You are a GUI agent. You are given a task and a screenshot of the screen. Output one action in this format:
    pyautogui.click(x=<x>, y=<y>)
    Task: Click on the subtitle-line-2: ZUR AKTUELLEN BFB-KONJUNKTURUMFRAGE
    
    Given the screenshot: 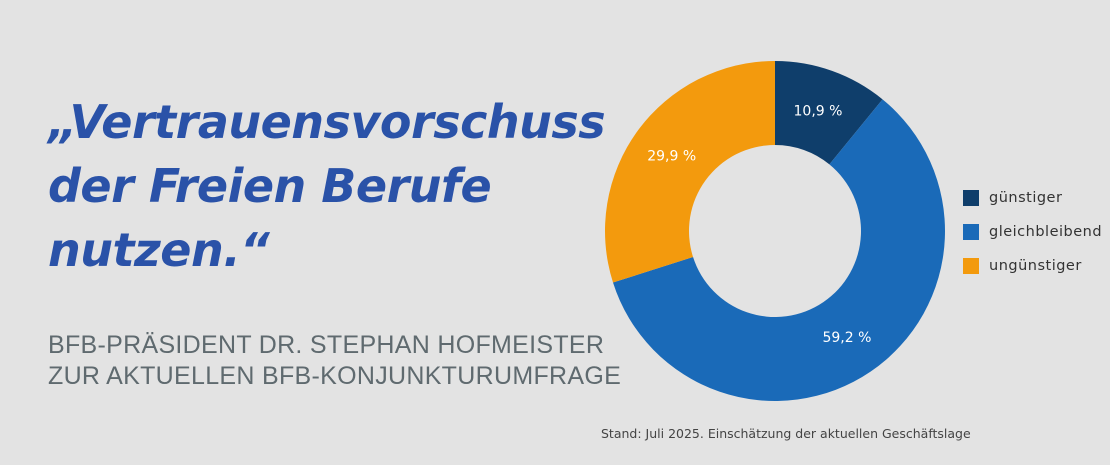 What is the action you would take?
    pyautogui.click(x=335, y=376)
    